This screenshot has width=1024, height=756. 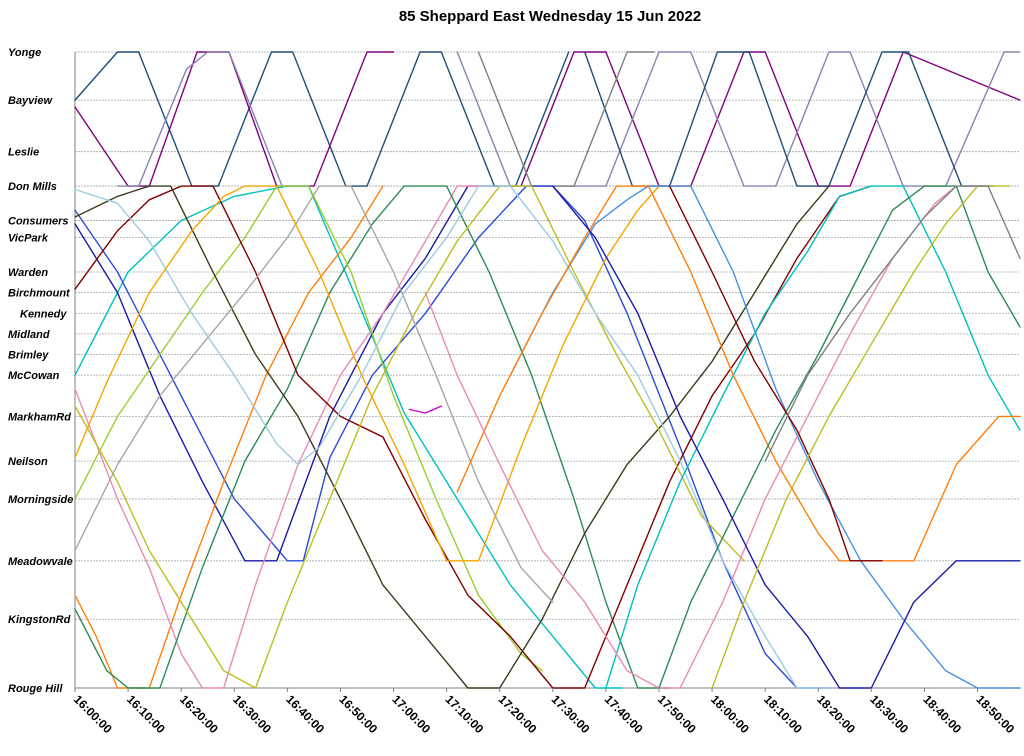 I want to click on stop-label-midland: Midland, so click(x=29, y=335).